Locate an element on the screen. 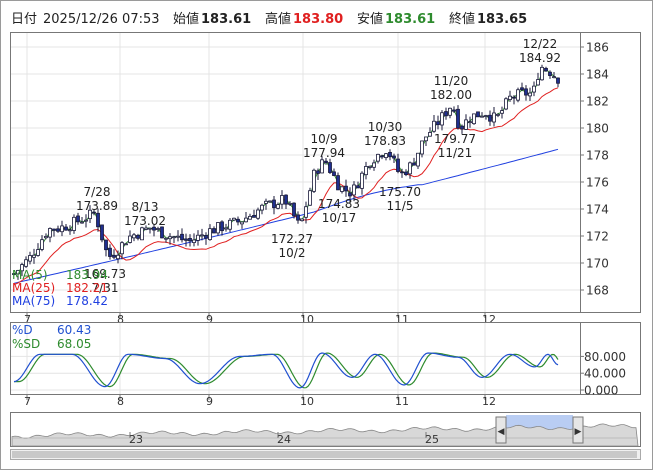  stoch-legend: %D 60.43 %SD 68.05 is located at coordinates (51, 337).